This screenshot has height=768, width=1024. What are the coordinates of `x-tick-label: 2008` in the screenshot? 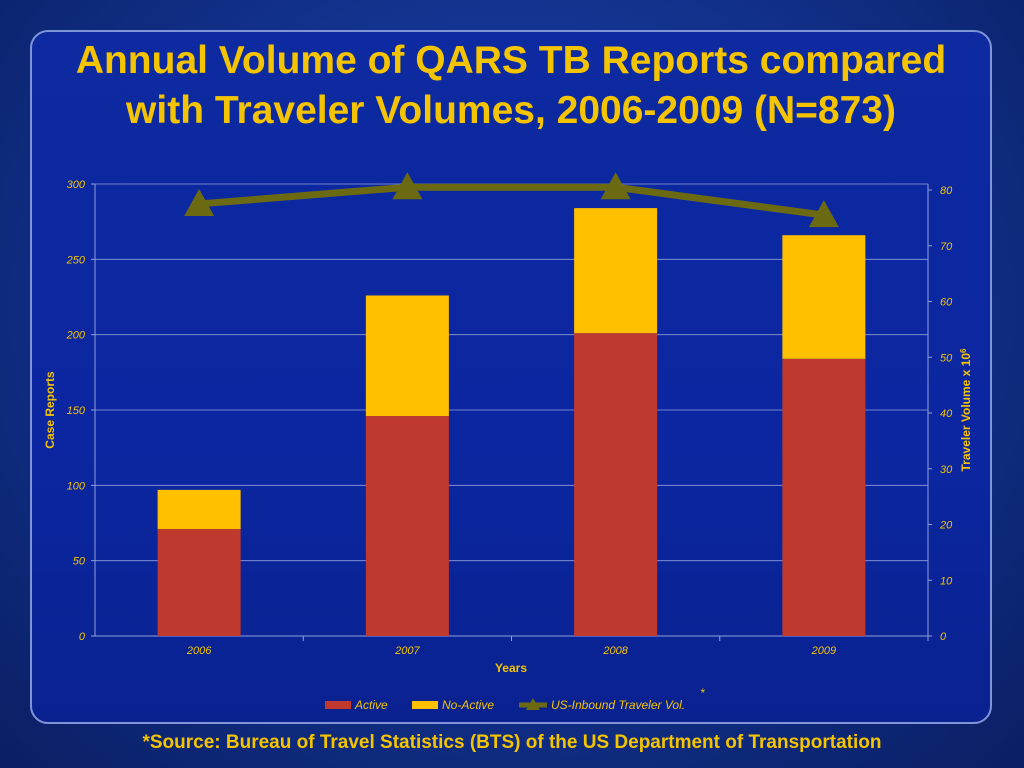 It's located at (615, 651).